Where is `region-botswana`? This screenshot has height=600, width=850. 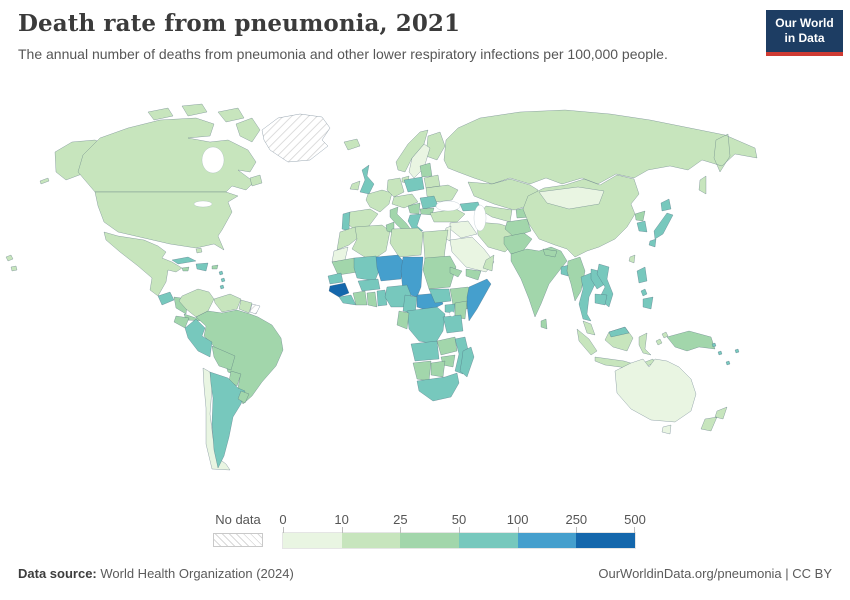
region-botswana is located at coordinates (438, 369).